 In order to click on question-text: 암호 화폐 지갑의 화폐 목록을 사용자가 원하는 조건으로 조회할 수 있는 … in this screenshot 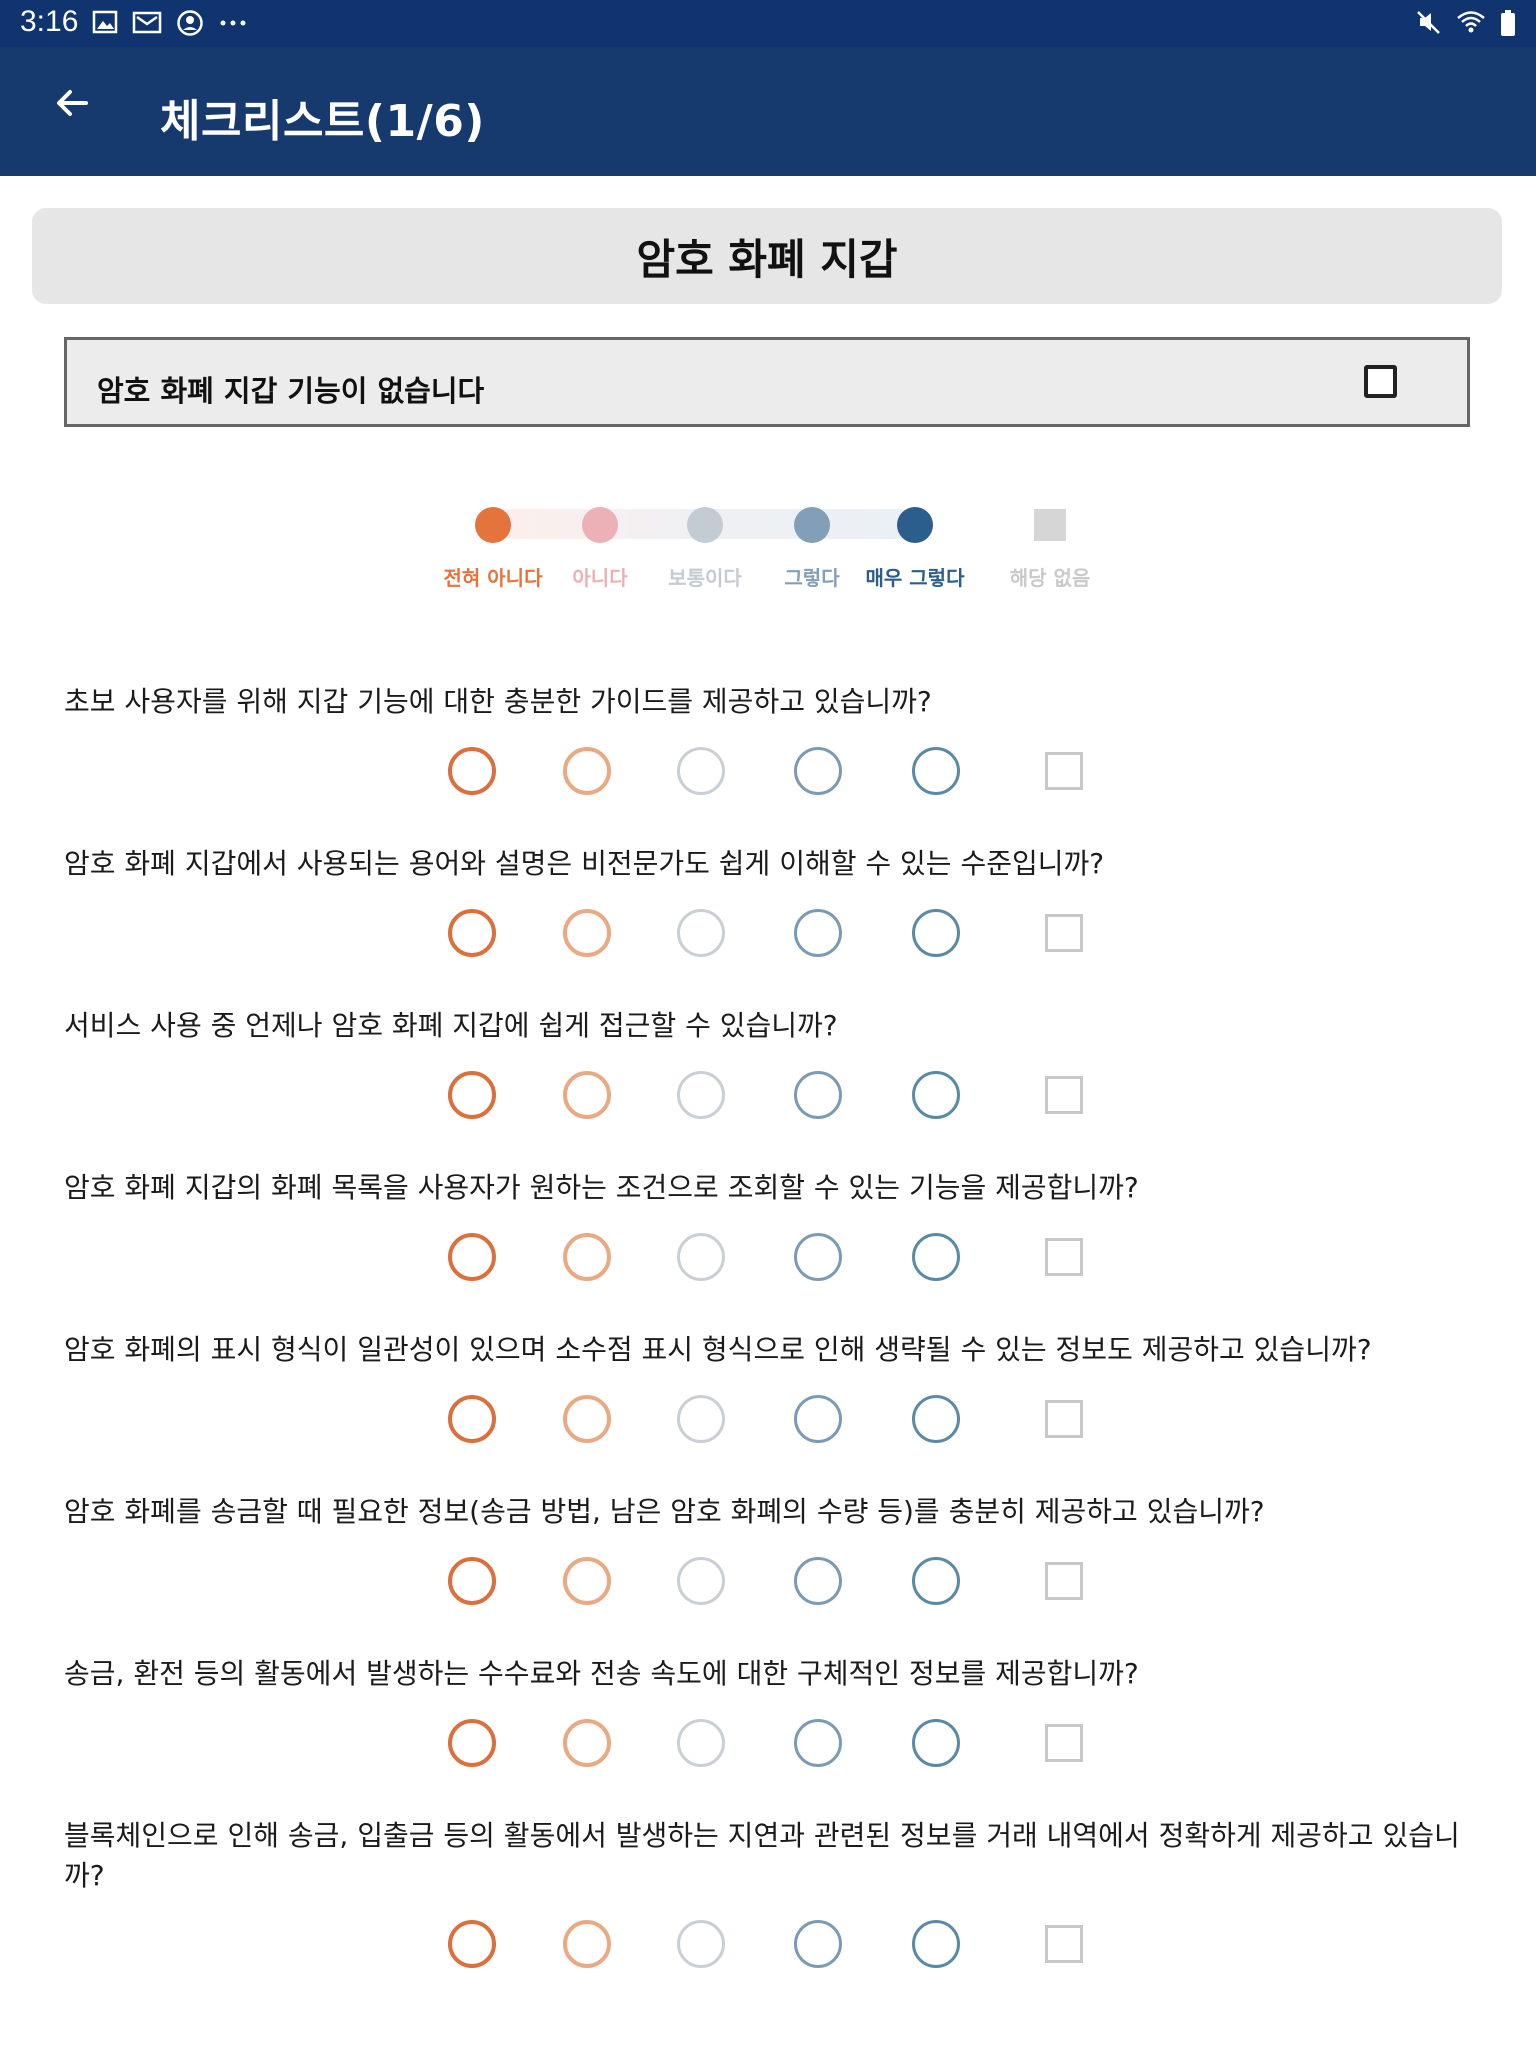, I will do `click(601, 1187)`.